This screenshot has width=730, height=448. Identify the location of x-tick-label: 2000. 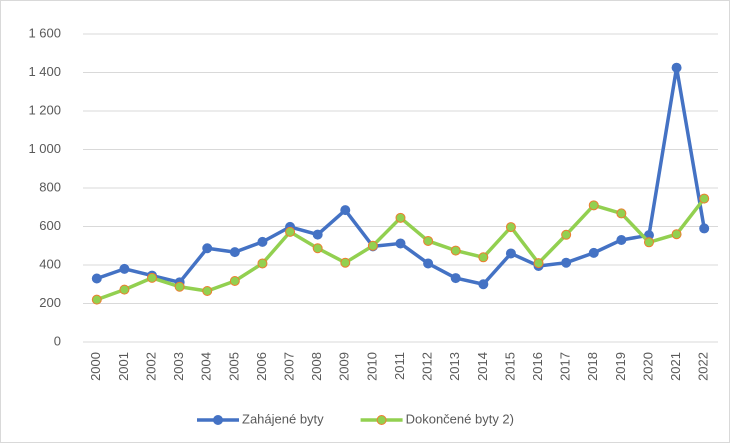
(95, 366).